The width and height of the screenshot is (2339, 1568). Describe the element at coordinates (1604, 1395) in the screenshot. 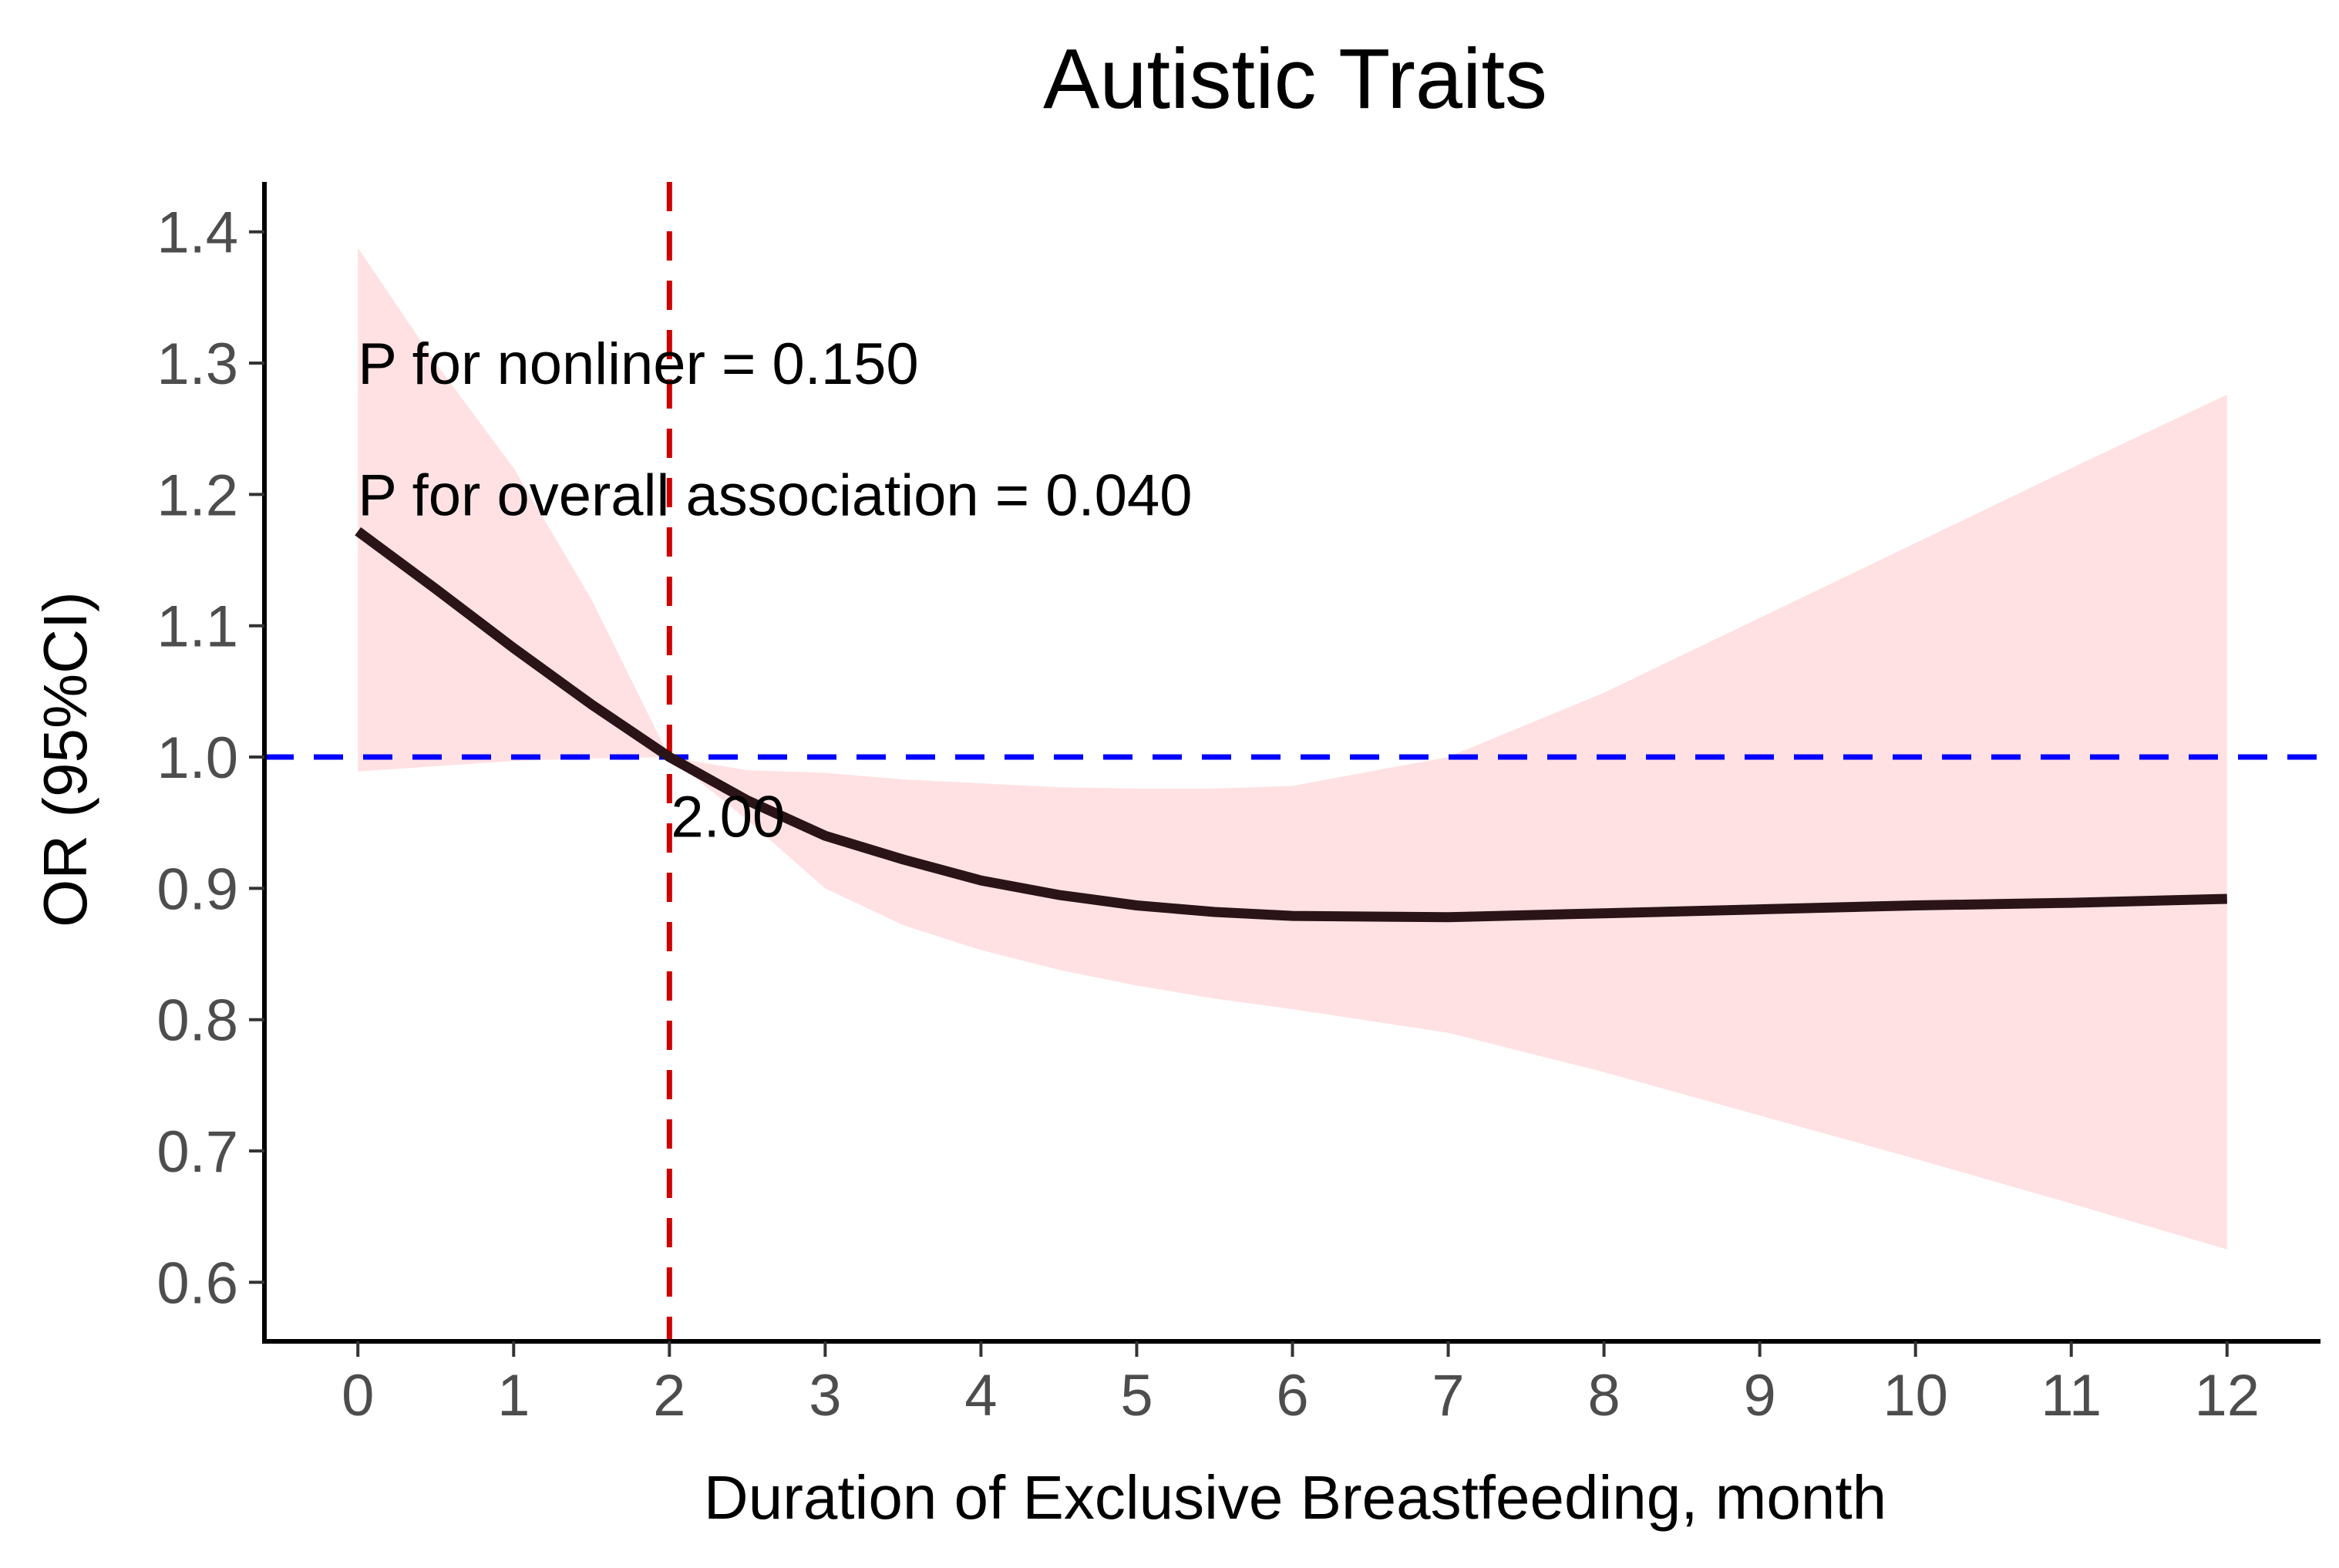

I see `x-tick-label: 8` at that location.